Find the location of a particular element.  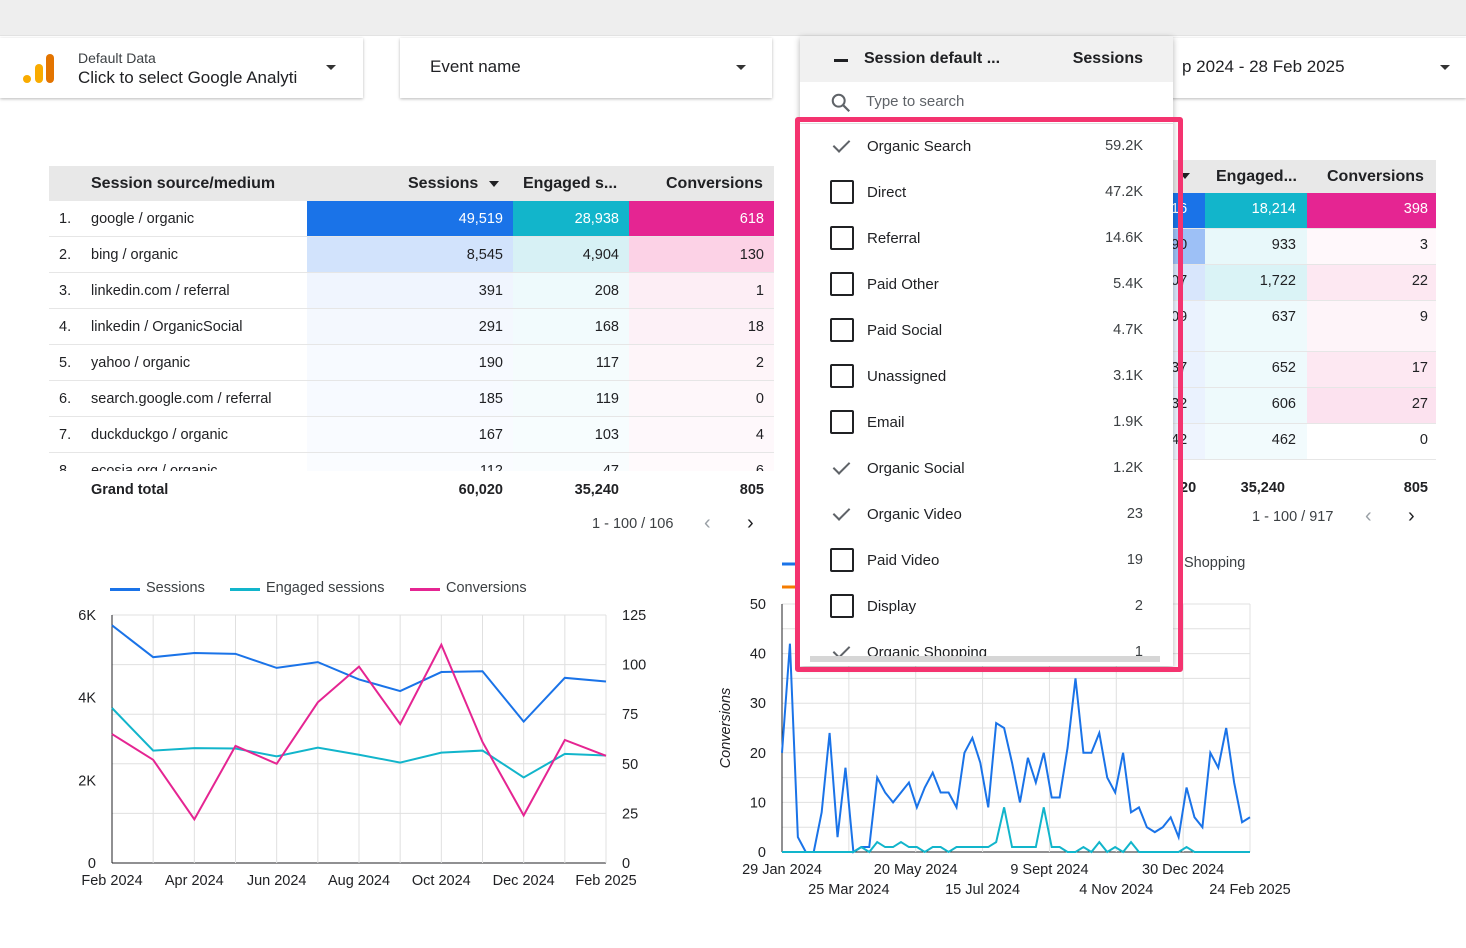

option-label: Organic Social is located at coordinates (916, 468).